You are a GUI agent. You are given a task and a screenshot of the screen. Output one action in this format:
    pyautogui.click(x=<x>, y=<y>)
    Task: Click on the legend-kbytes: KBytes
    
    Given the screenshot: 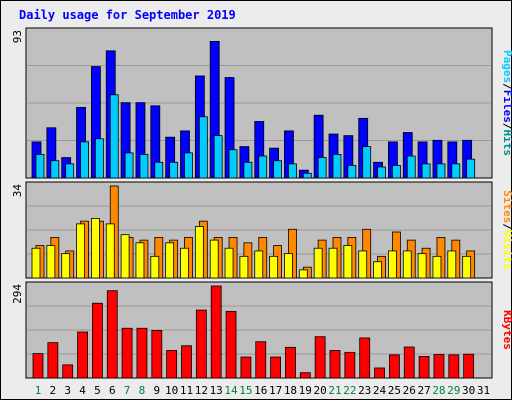 What is the action you would take?
    pyautogui.click(x=506, y=330)
    